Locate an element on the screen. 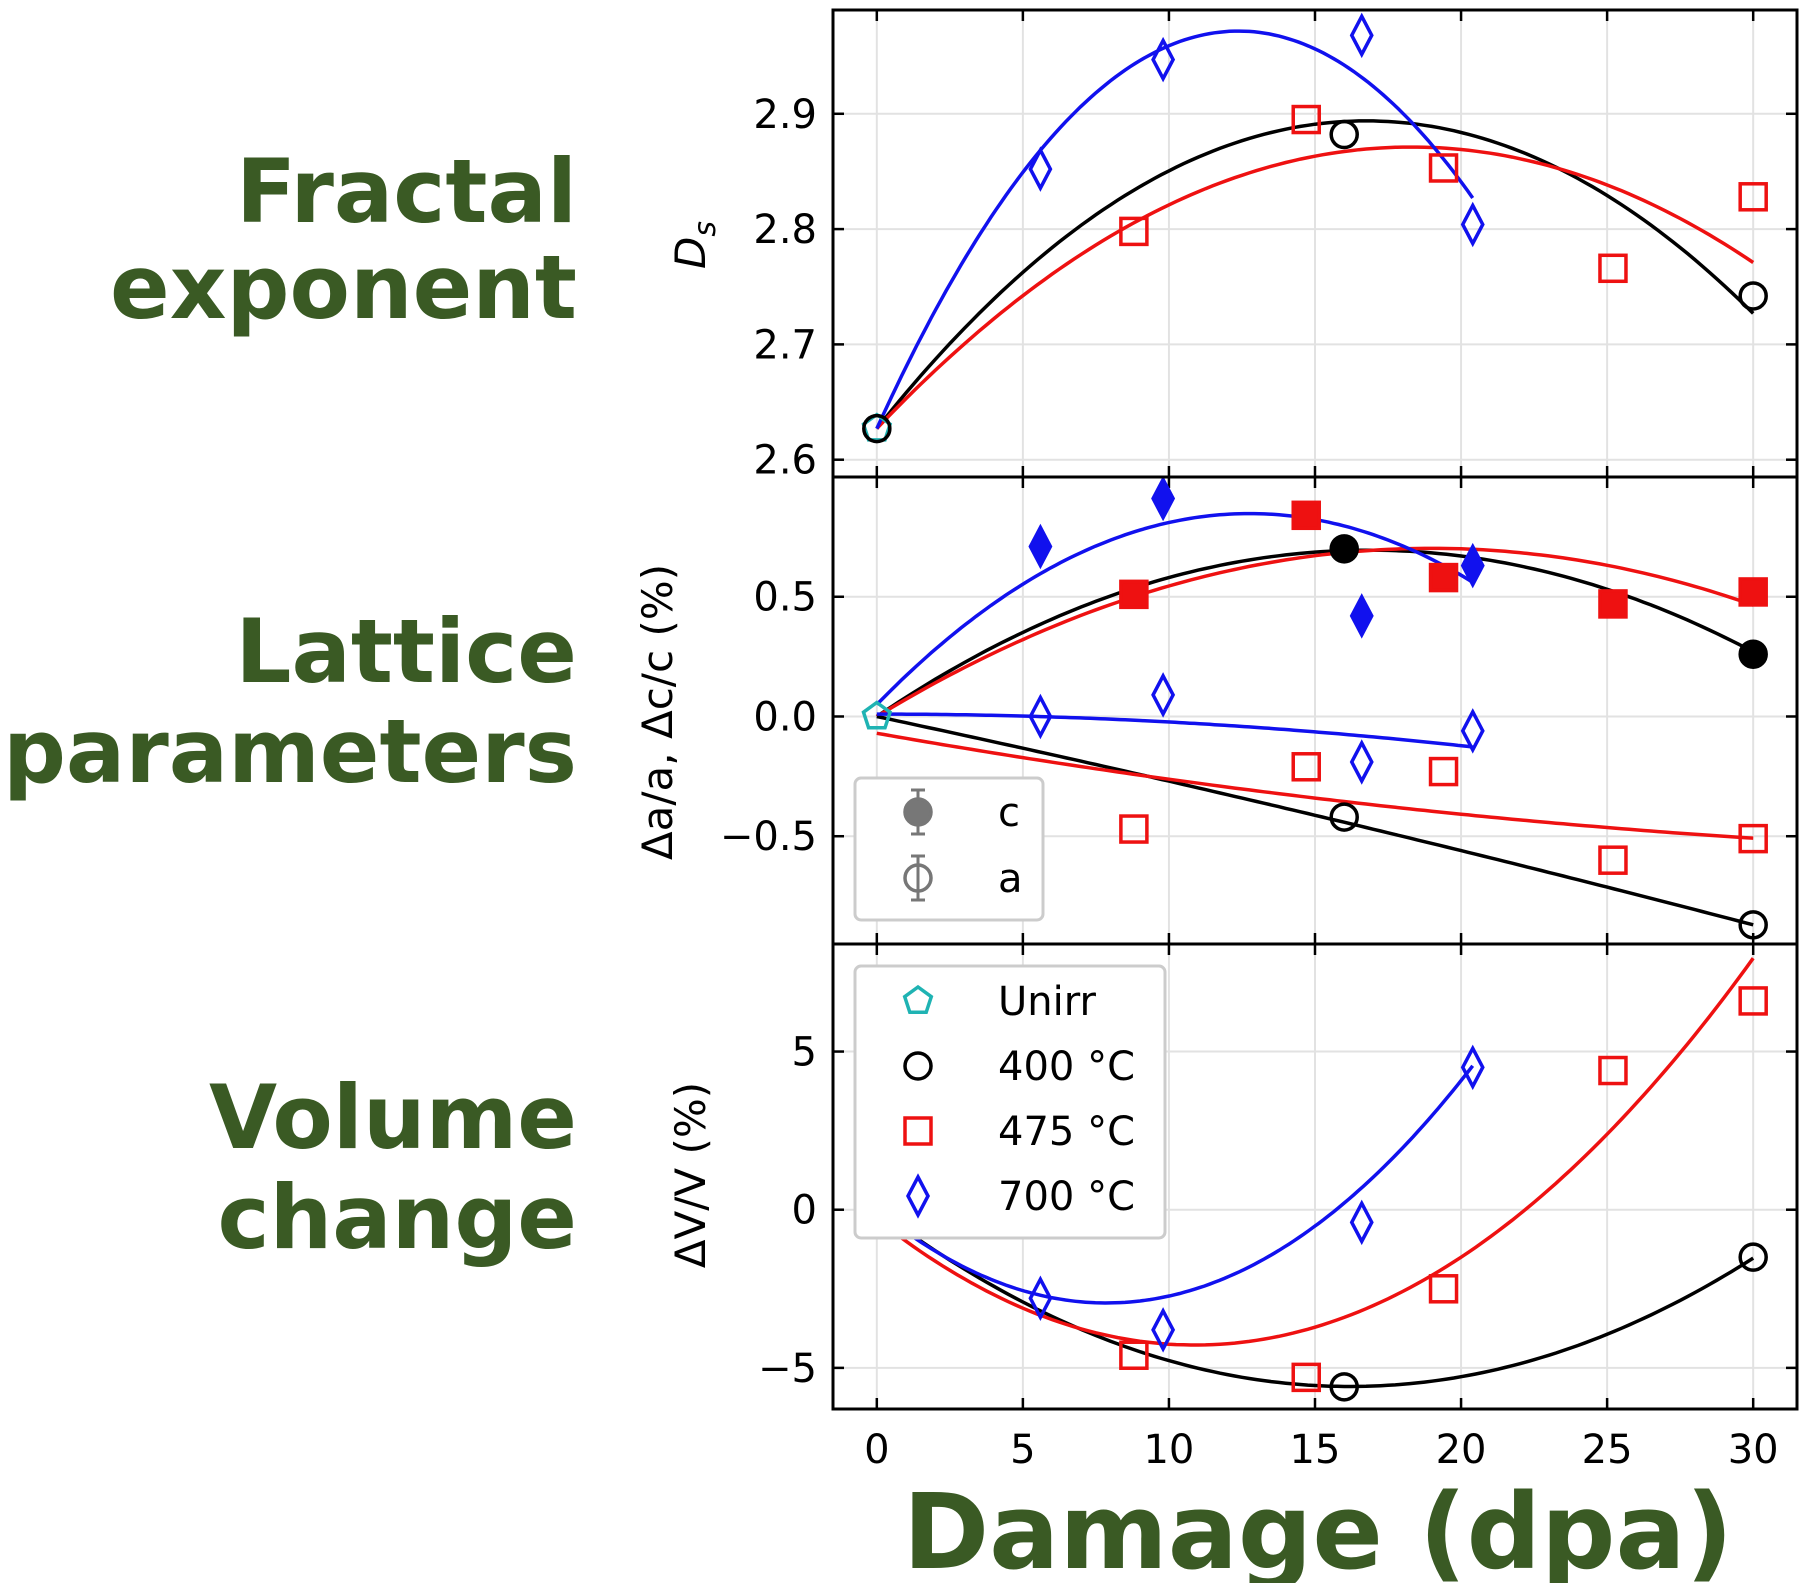 This screenshot has height=1583, width=1800. fit-line-475-c-c is located at coordinates (1314, 632).